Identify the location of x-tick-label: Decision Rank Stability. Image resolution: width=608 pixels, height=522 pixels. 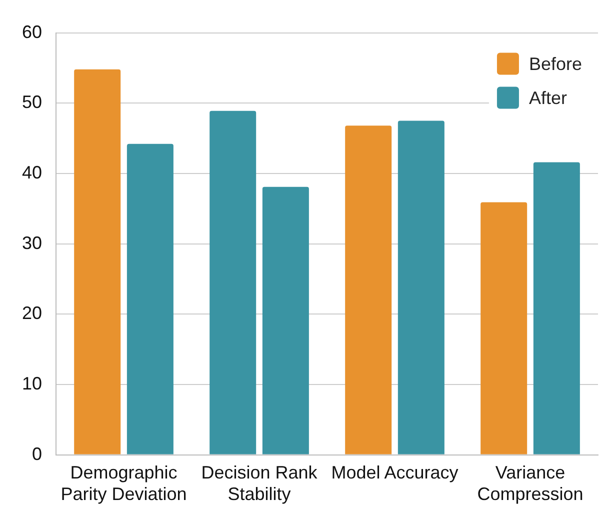
(259, 483).